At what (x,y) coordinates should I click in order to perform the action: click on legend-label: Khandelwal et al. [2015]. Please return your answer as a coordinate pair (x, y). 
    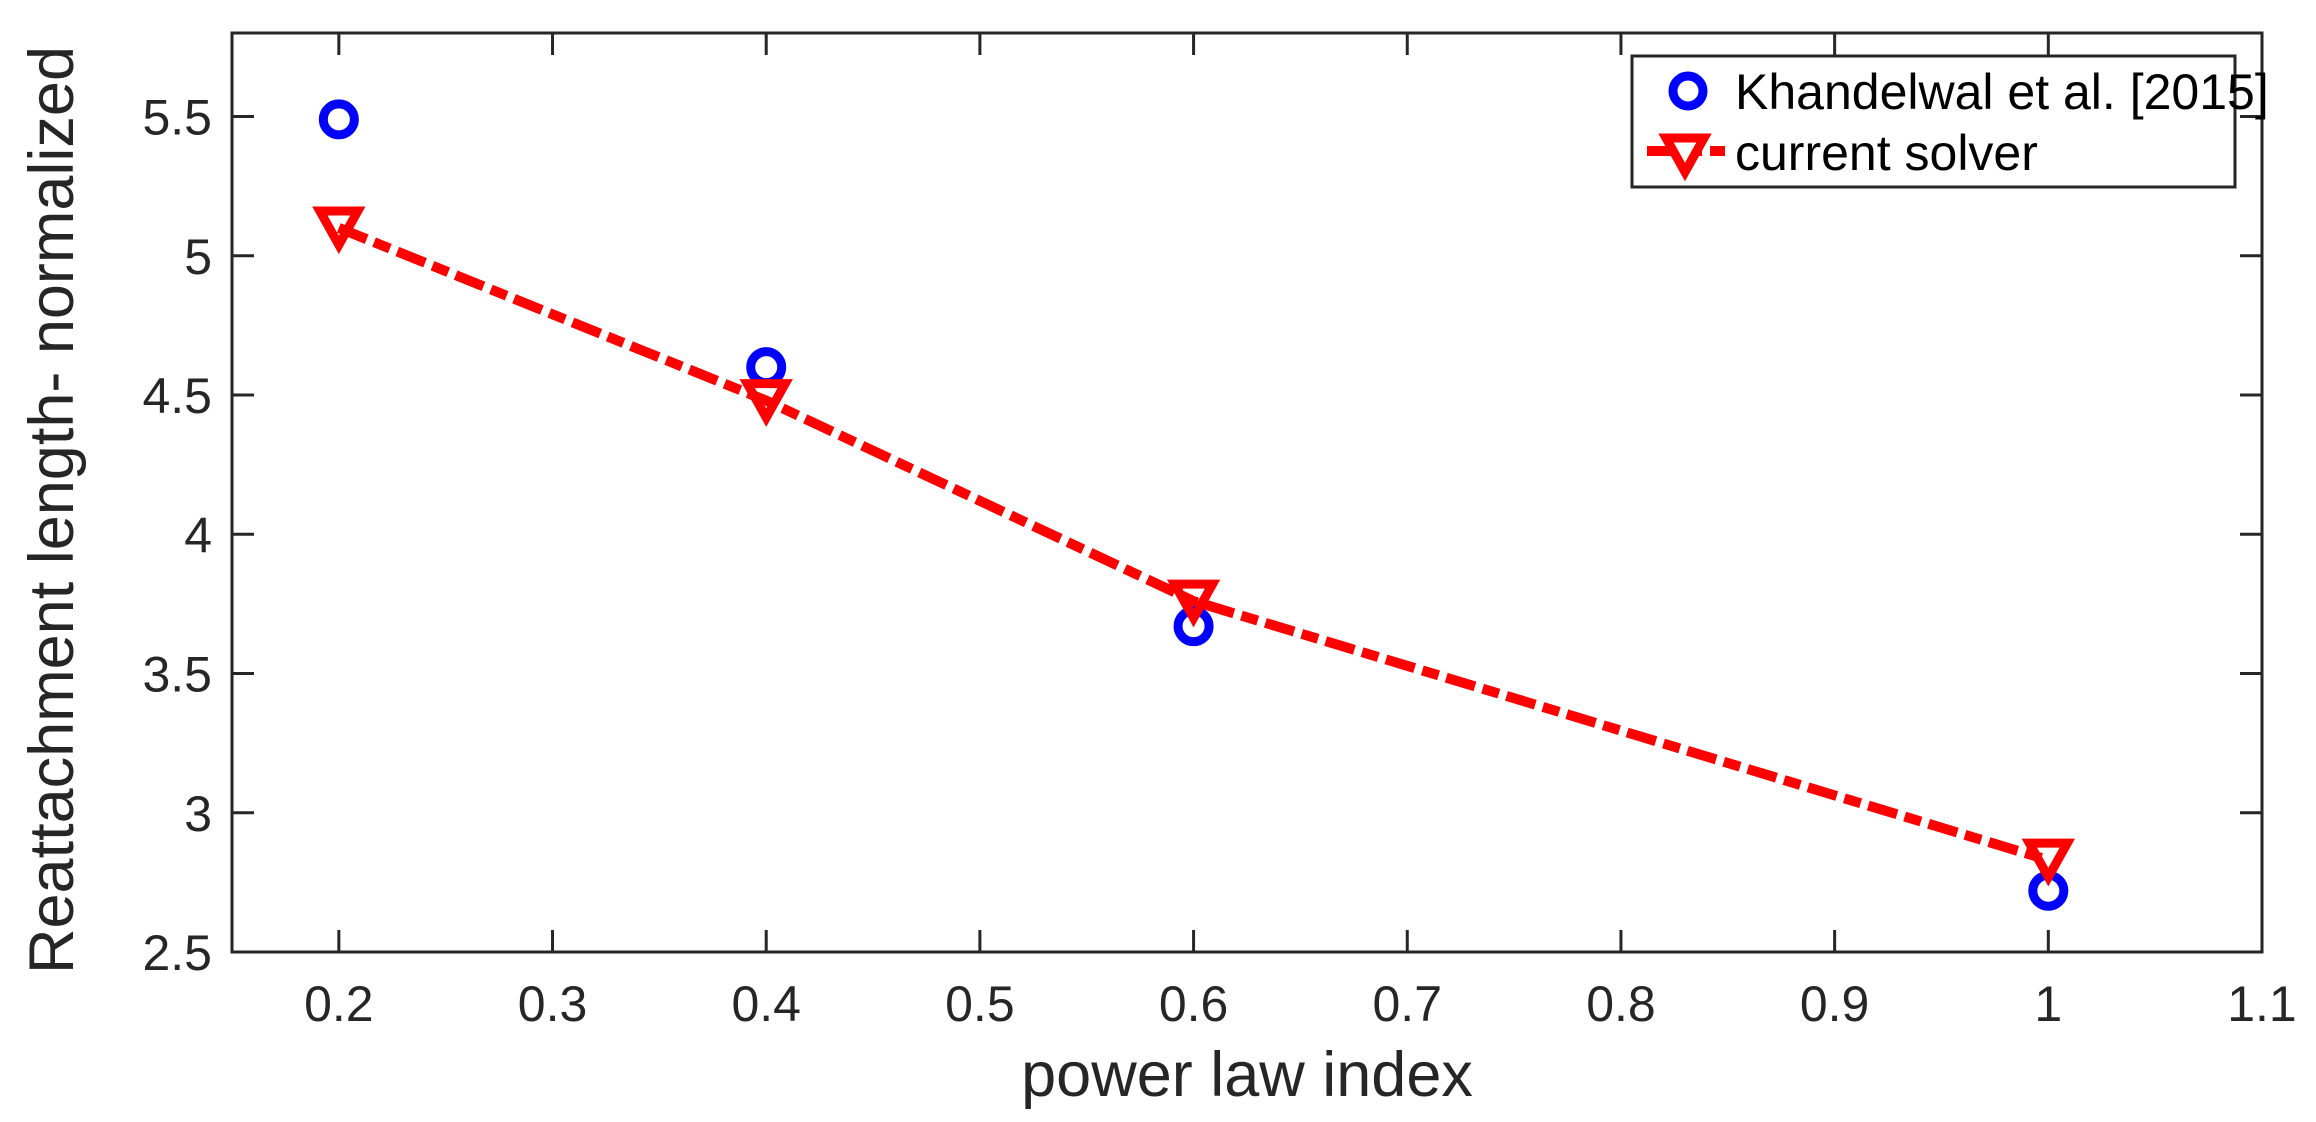
    Looking at the image, I should click on (2002, 92).